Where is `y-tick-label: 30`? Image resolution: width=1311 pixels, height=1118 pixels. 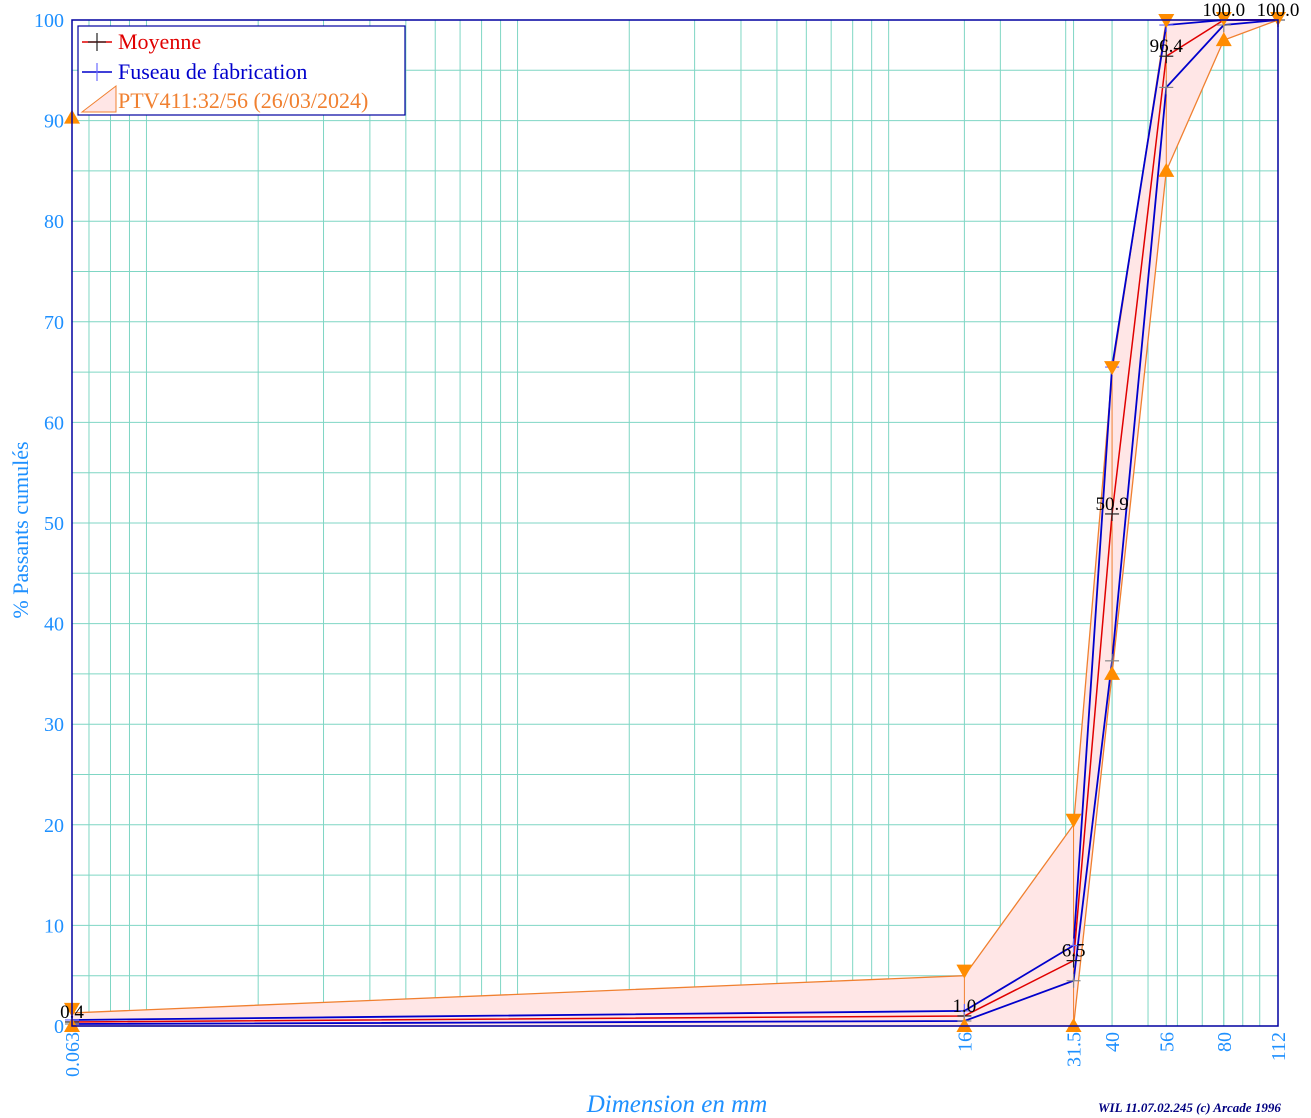 y-tick-label: 30 is located at coordinates (54, 725).